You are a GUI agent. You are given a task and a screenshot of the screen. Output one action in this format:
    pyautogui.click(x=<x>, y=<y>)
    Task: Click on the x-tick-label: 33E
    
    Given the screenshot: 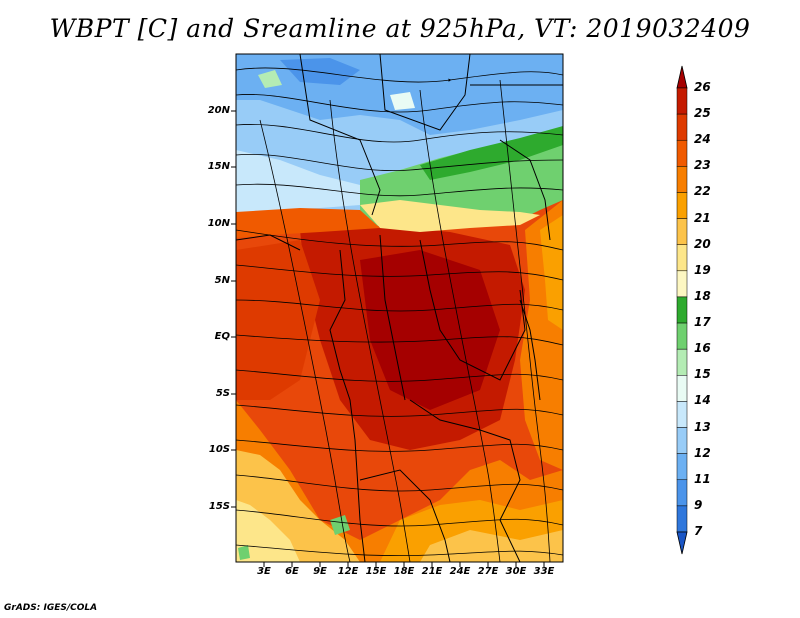 What is the action you would take?
    pyautogui.click(x=544, y=571)
    